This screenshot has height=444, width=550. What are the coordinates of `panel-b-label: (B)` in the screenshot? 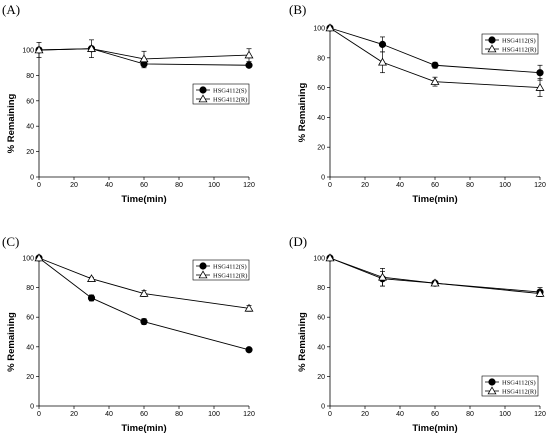 It's located at (297, 9).